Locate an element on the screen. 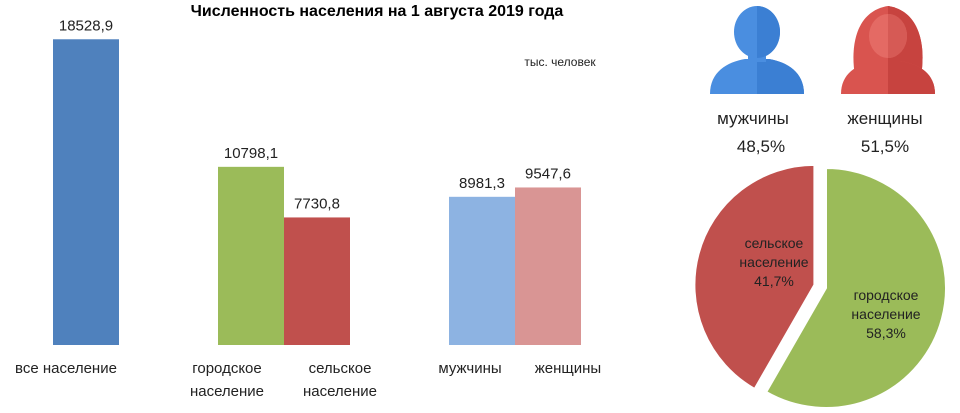 The width and height of the screenshot is (960, 413). man-silhouette-icon is located at coordinates (757, 50).